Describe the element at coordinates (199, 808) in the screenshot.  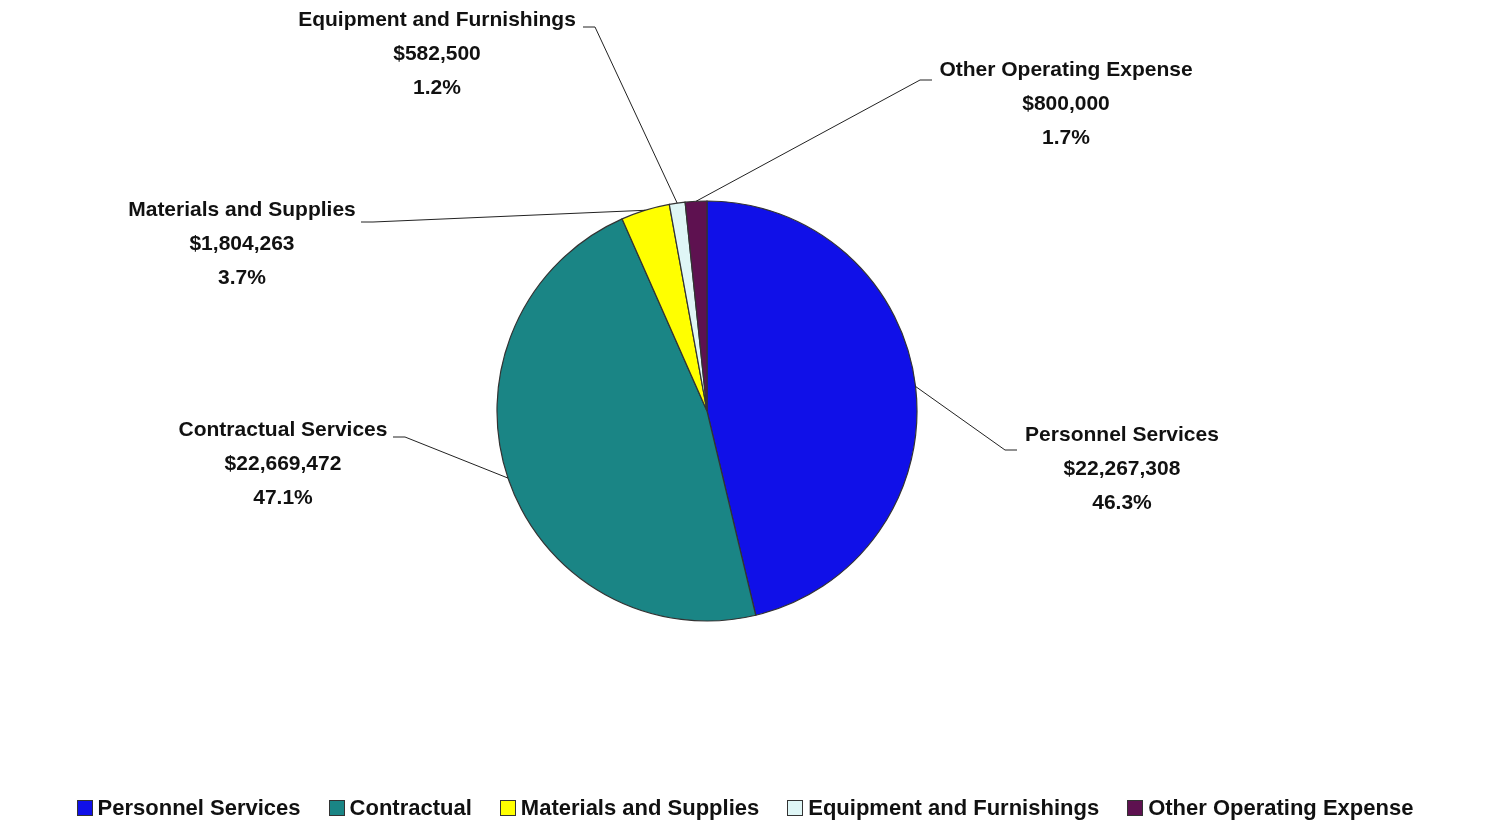
I see `legend-label: Personnel Services` at that location.